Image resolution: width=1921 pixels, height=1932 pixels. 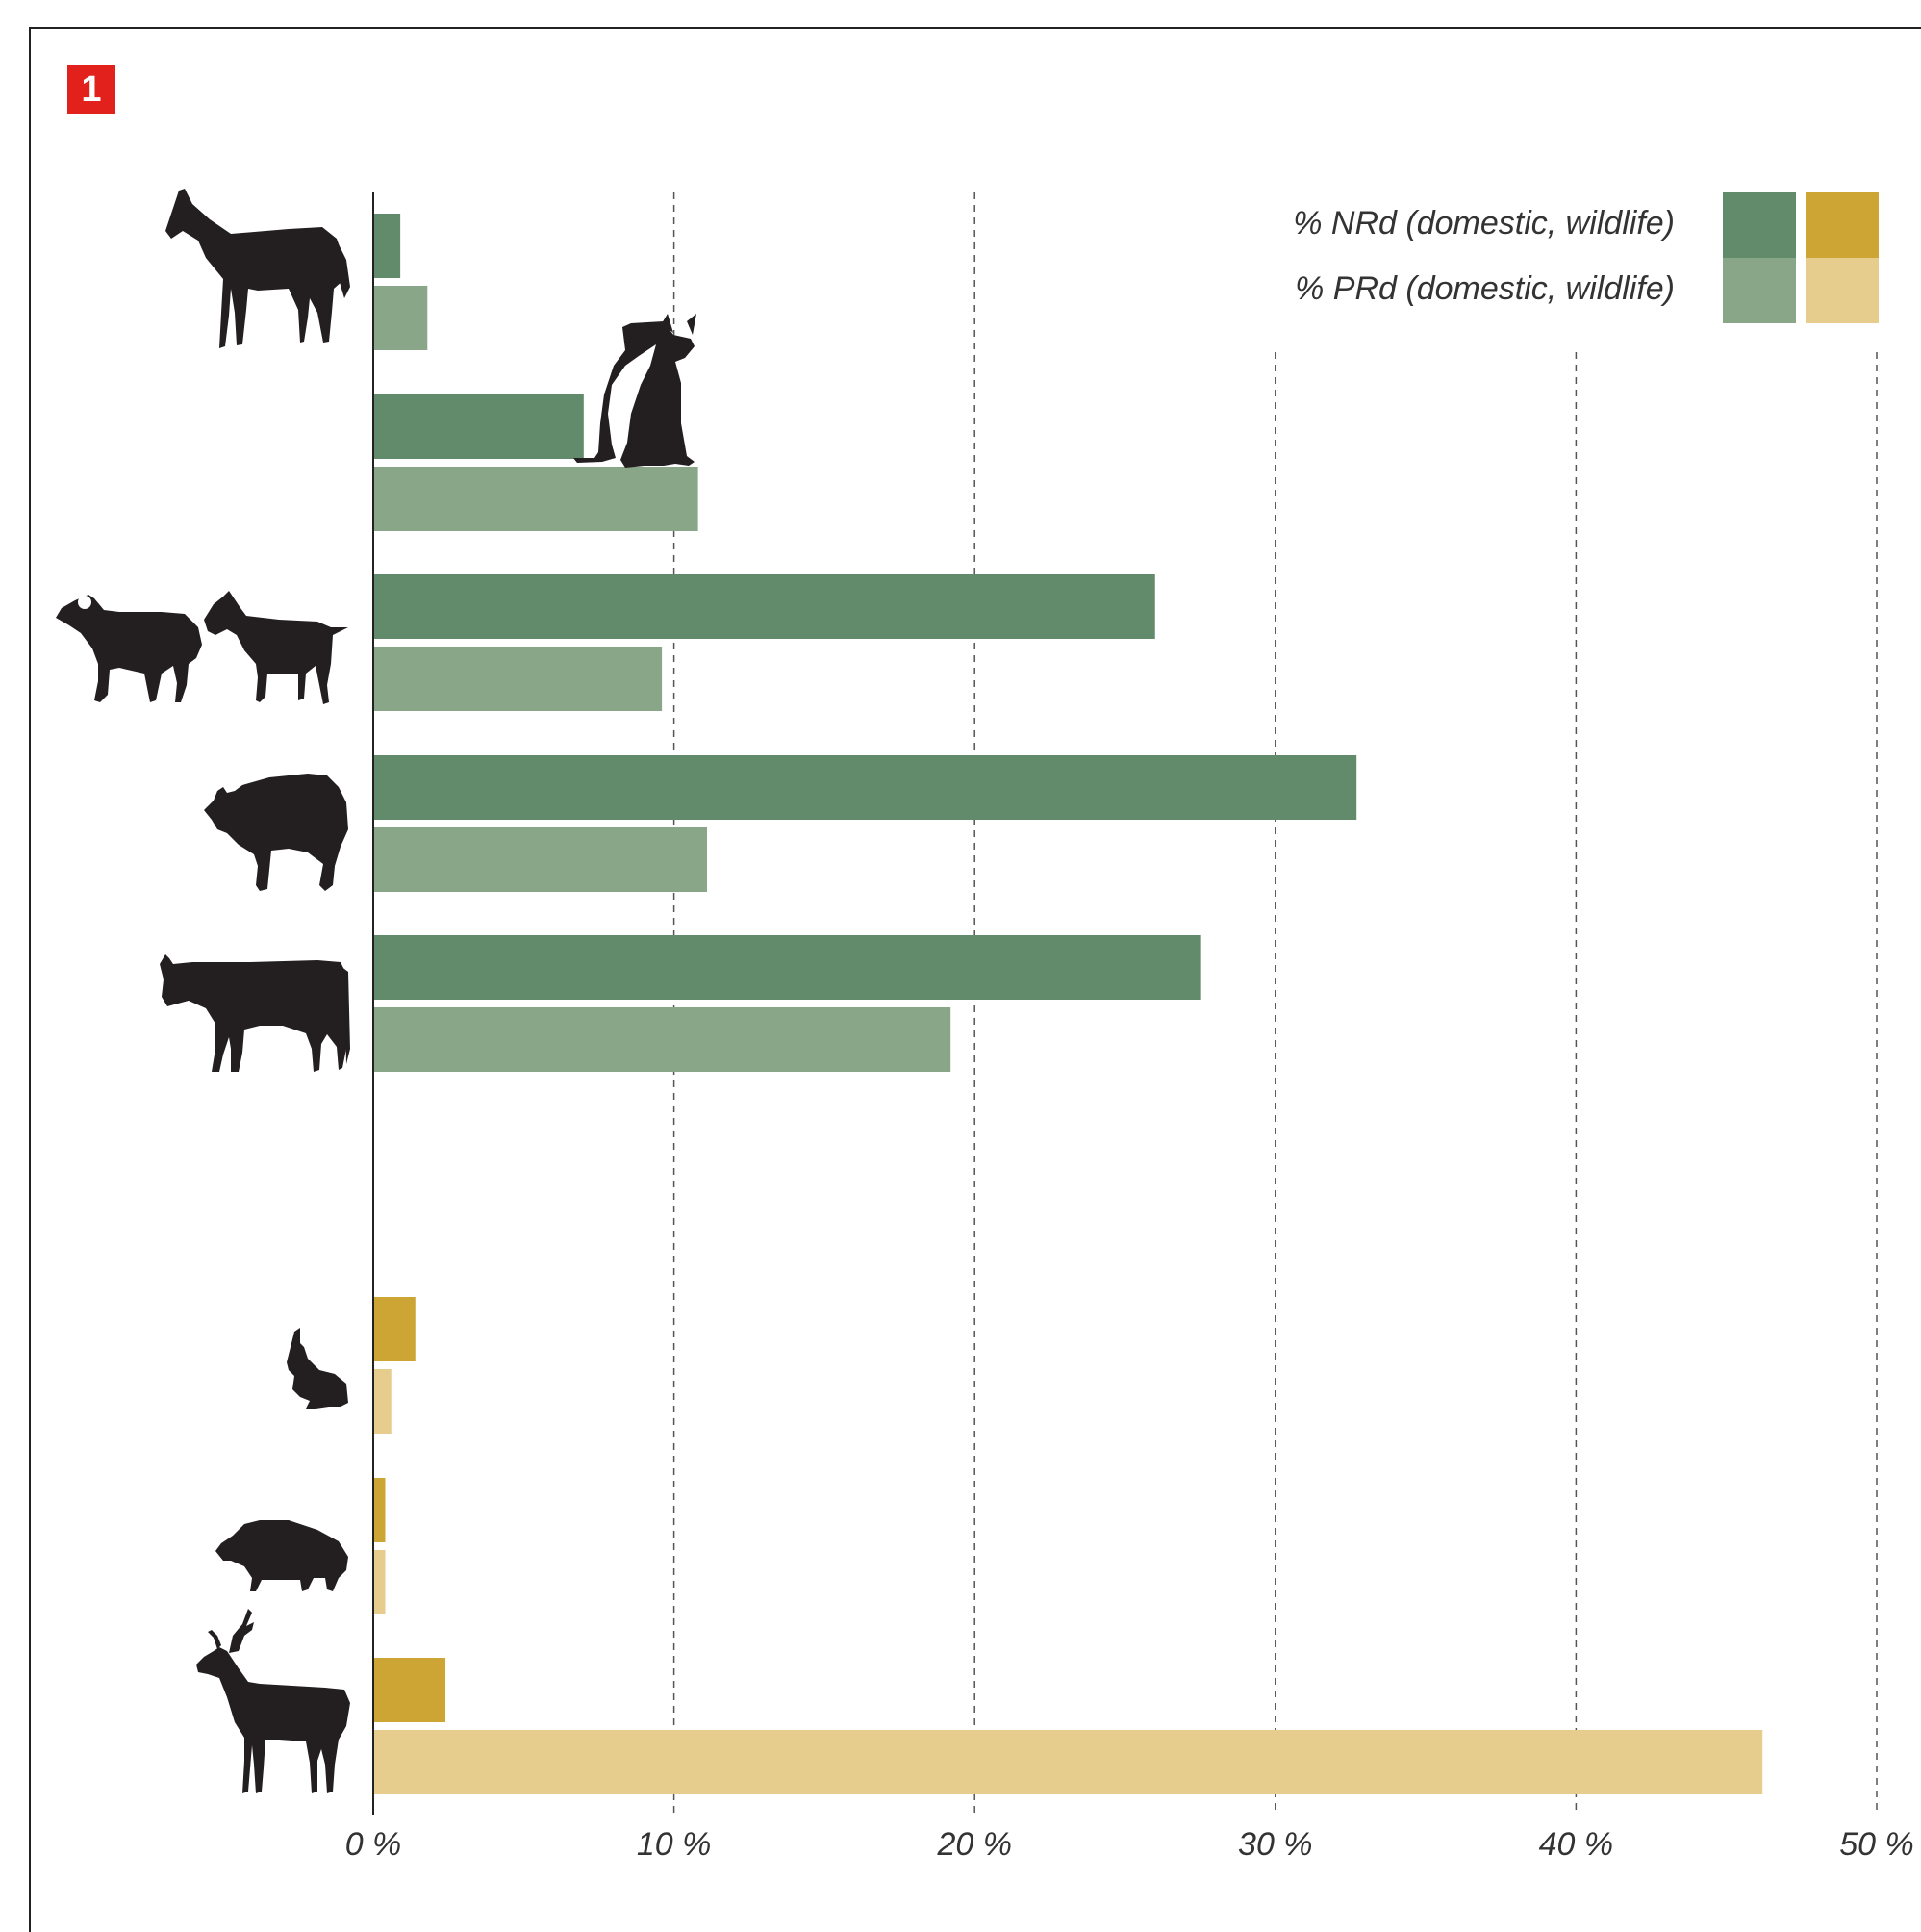 I want to click on bar-nrd-red-deer, so click(x=409, y=1690).